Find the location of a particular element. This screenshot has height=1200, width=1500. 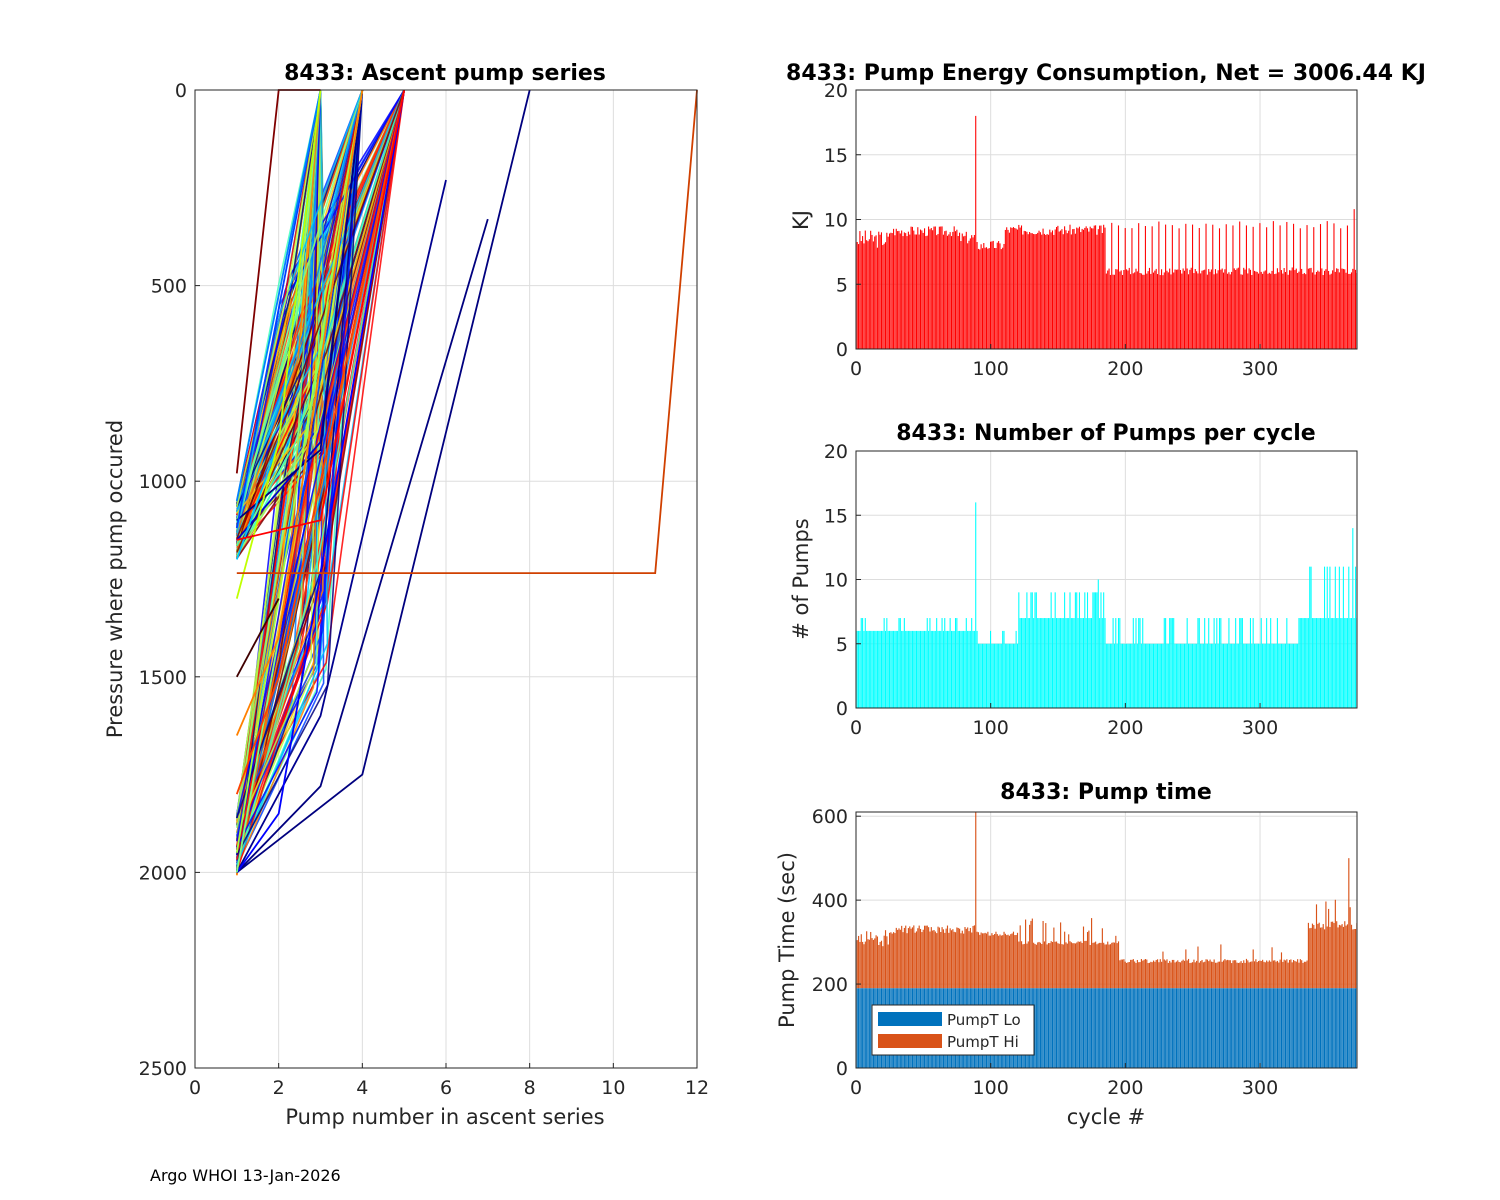

pumptime-ytick-label: 600 is located at coordinates (830, 817).